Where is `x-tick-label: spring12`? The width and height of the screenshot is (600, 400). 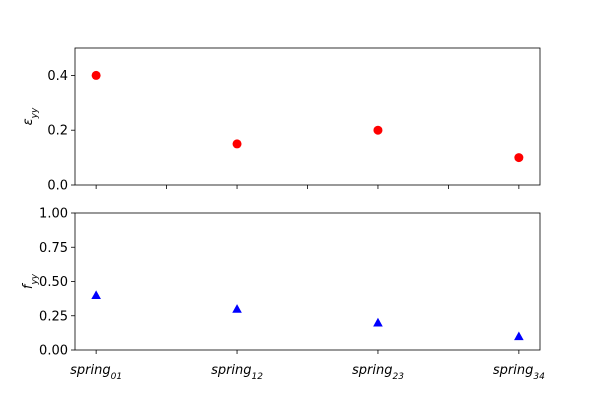 x-tick-label: spring12 is located at coordinates (237, 372).